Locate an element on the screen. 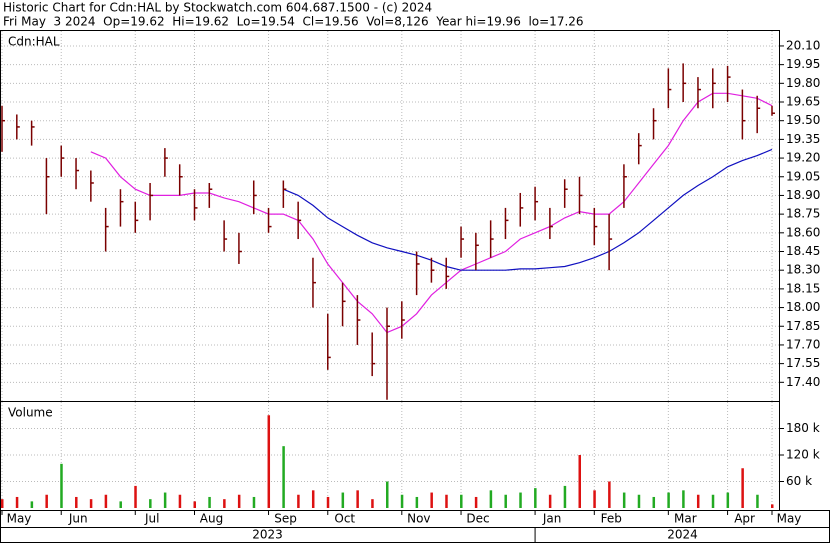 Image resolution: width=830 pixels, height=543 pixels. y-tick-label: 17.55 is located at coordinates (803, 363).